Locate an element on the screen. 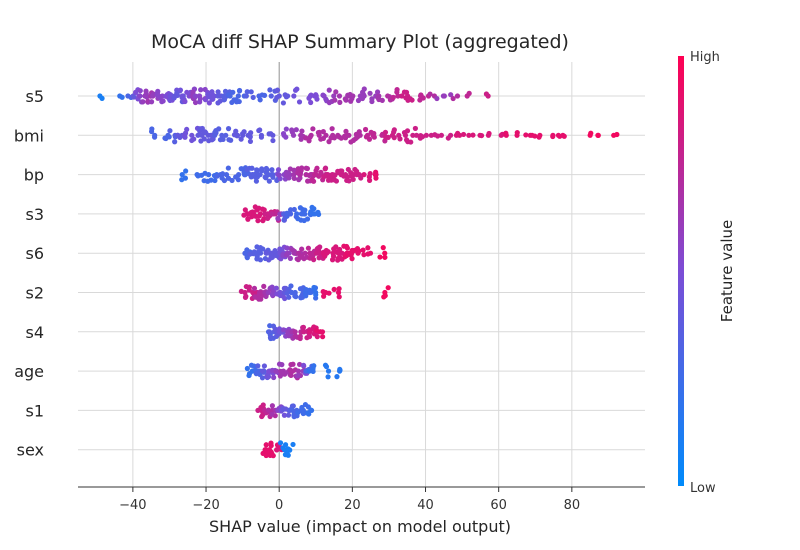 The image size is (800, 550). x-tick-label: 60 is located at coordinates (498, 505).